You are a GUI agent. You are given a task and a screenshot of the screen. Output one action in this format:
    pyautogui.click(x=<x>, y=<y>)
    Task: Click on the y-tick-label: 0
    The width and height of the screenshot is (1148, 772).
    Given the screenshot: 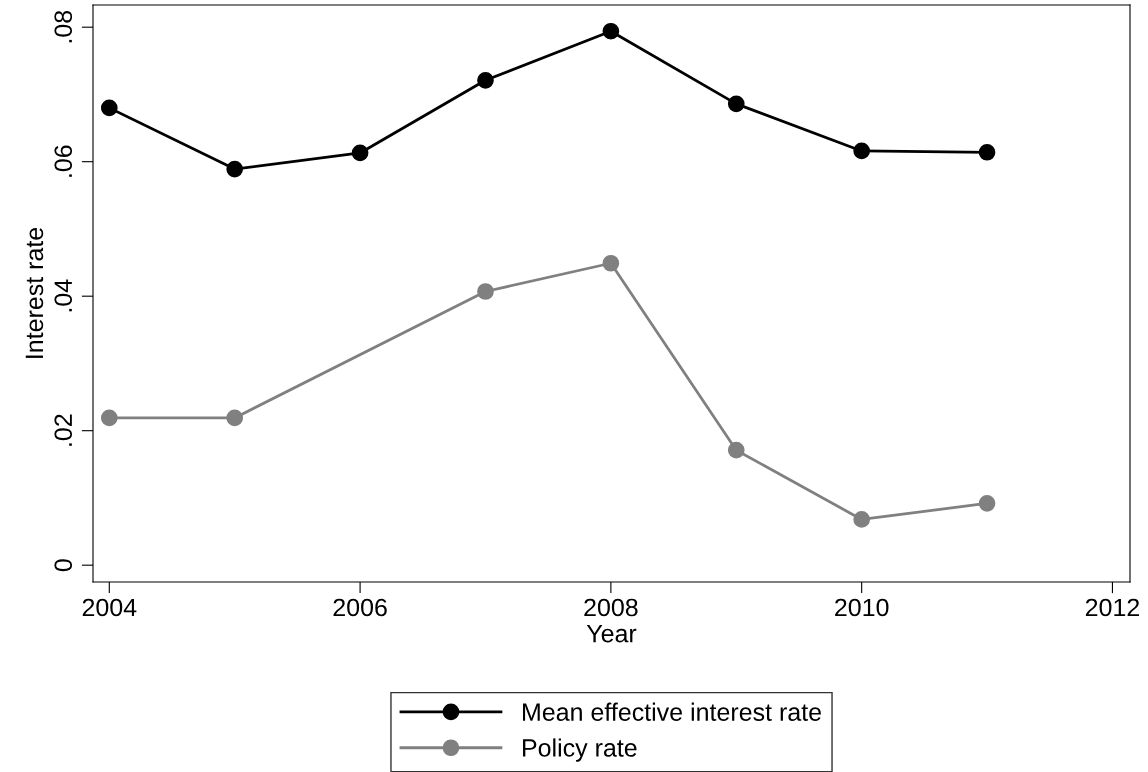 What is the action you would take?
    pyautogui.click(x=63, y=565)
    